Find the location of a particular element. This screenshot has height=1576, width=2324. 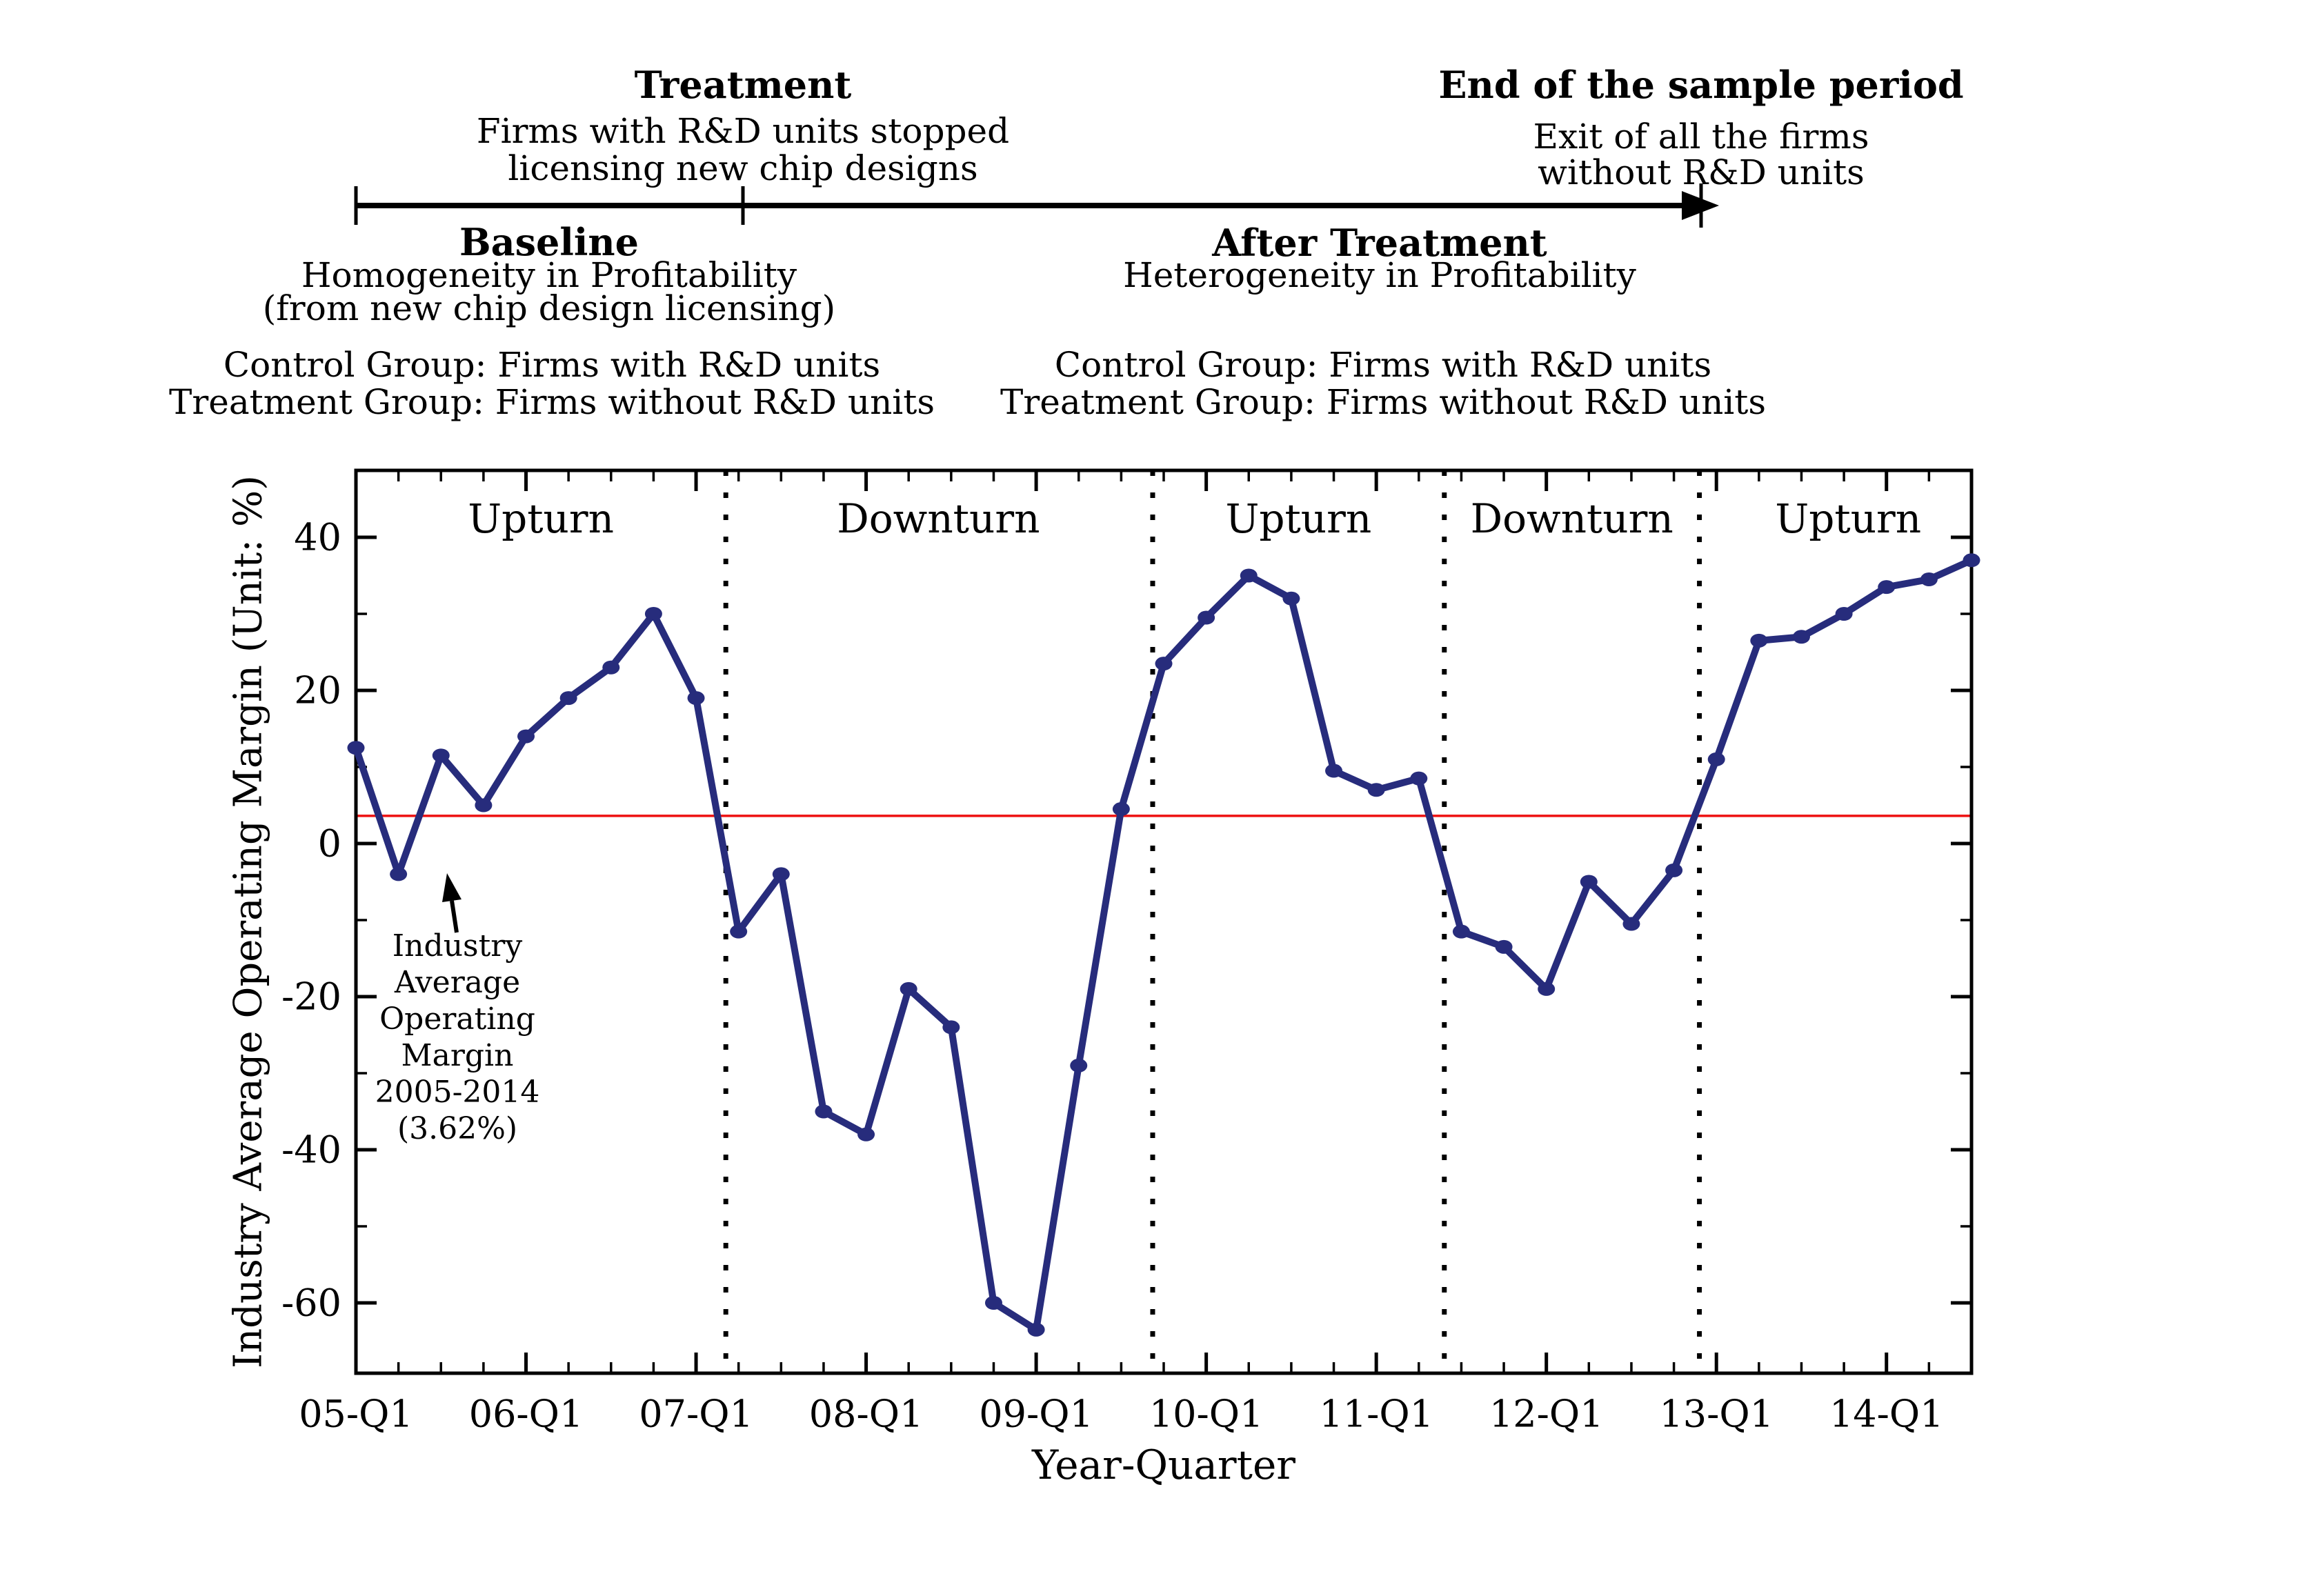

annotation-line: 2005-2014 is located at coordinates (457, 1092).